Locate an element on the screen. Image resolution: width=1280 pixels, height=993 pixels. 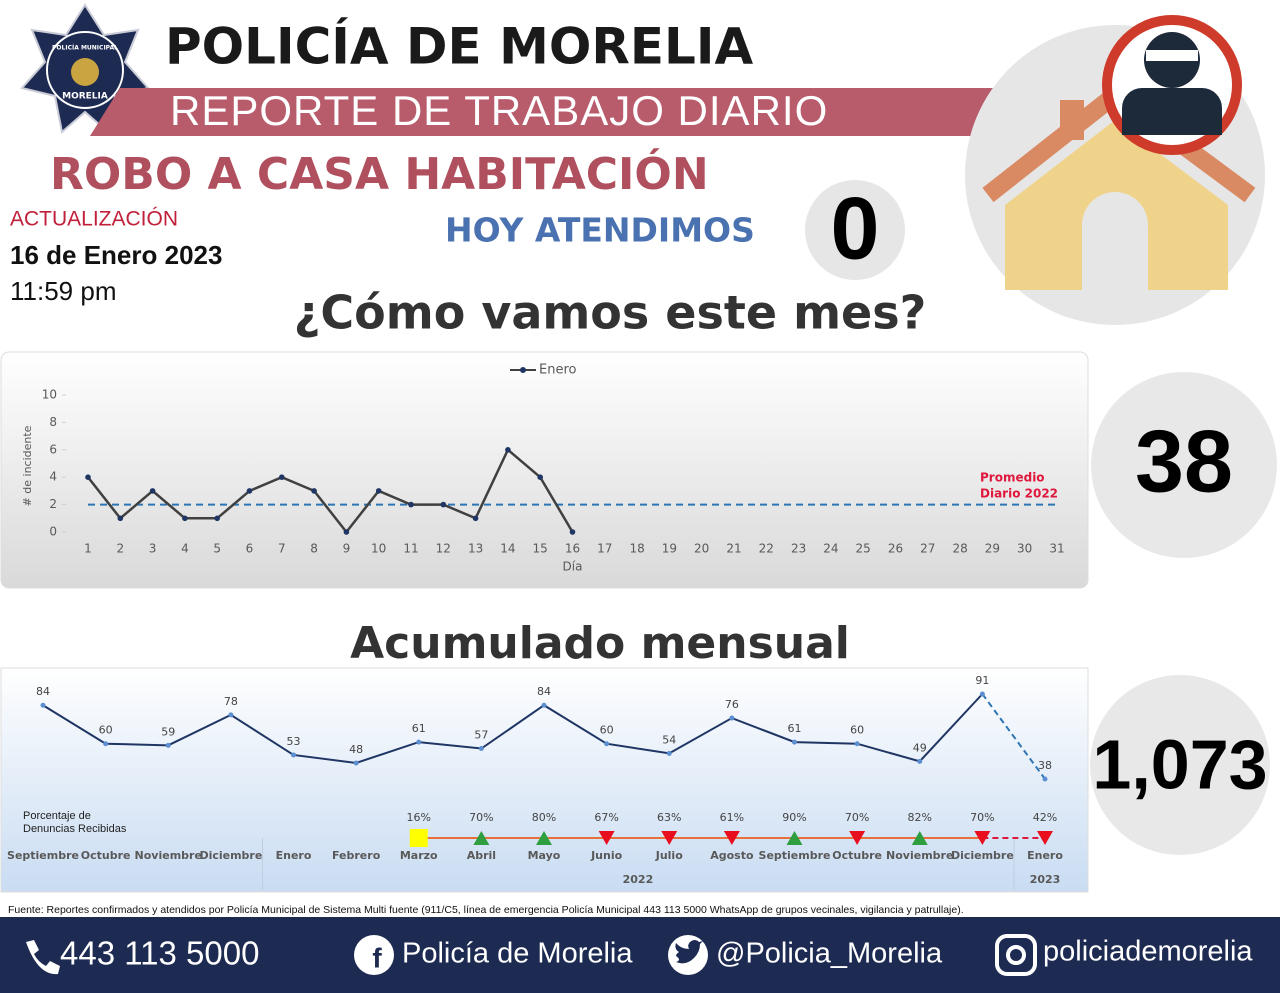
footer-twitter: @Policia_Morelia is located at coordinates (829, 954).